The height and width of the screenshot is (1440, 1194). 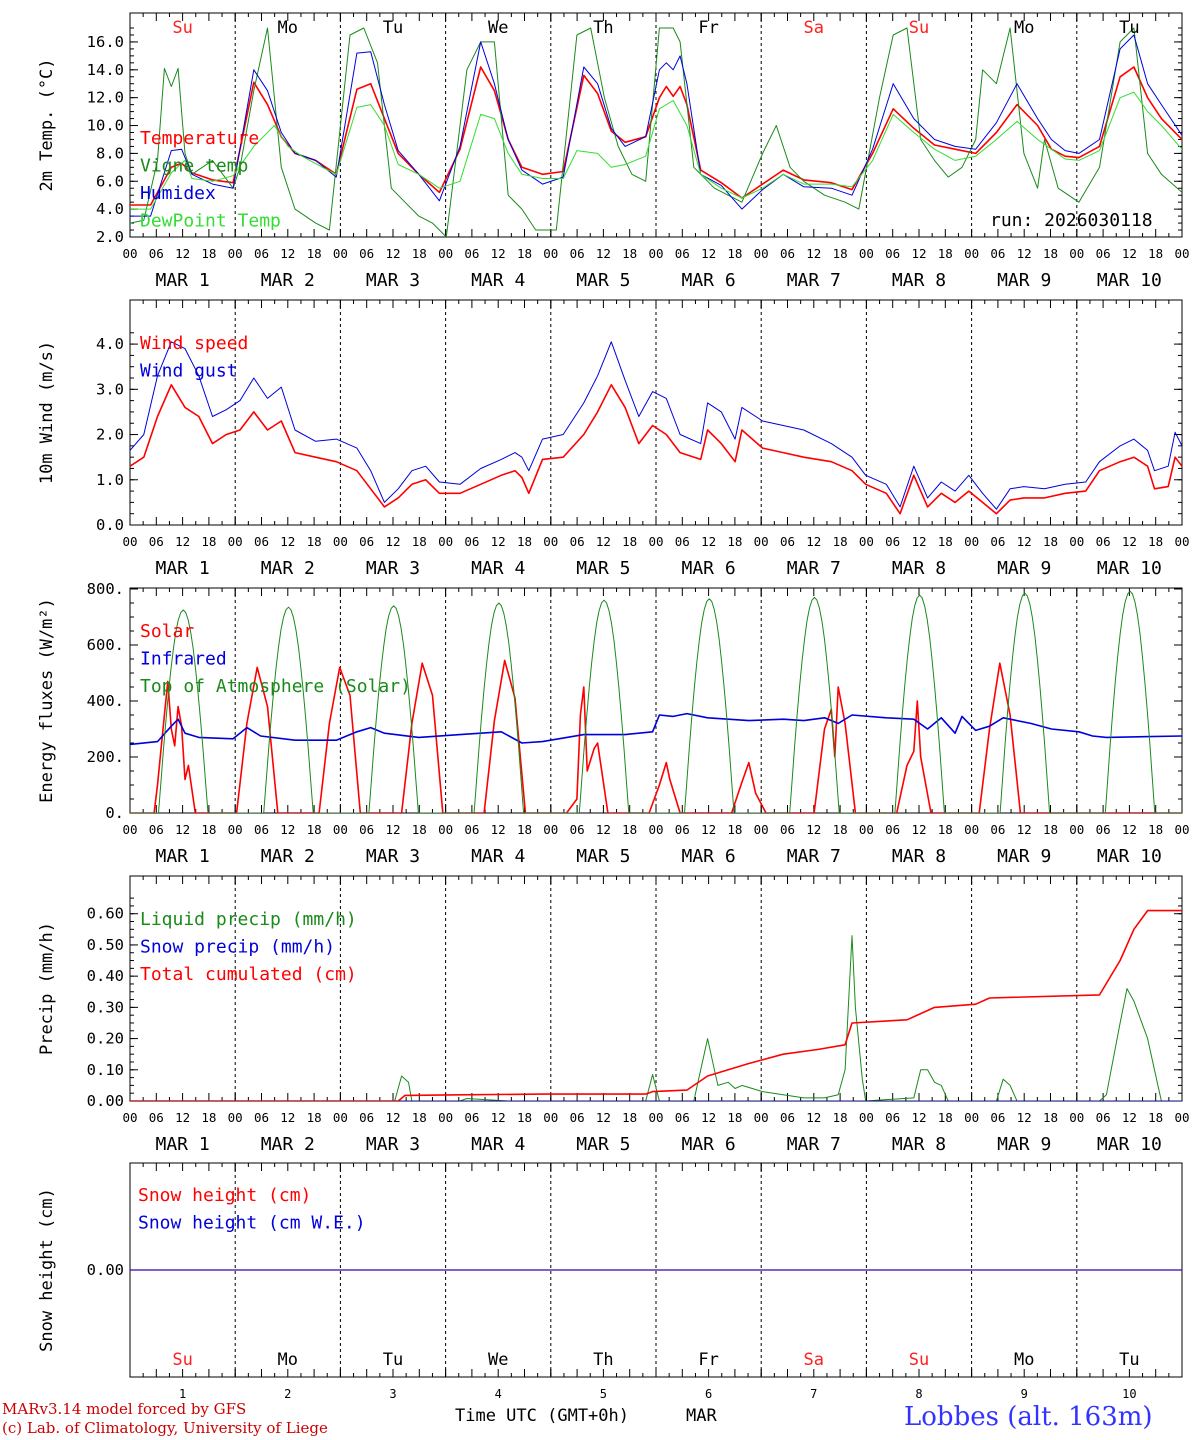 What do you see at coordinates (105, 914) in the screenshot?
I see `y-tick-label: 0.60` at bounding box center [105, 914].